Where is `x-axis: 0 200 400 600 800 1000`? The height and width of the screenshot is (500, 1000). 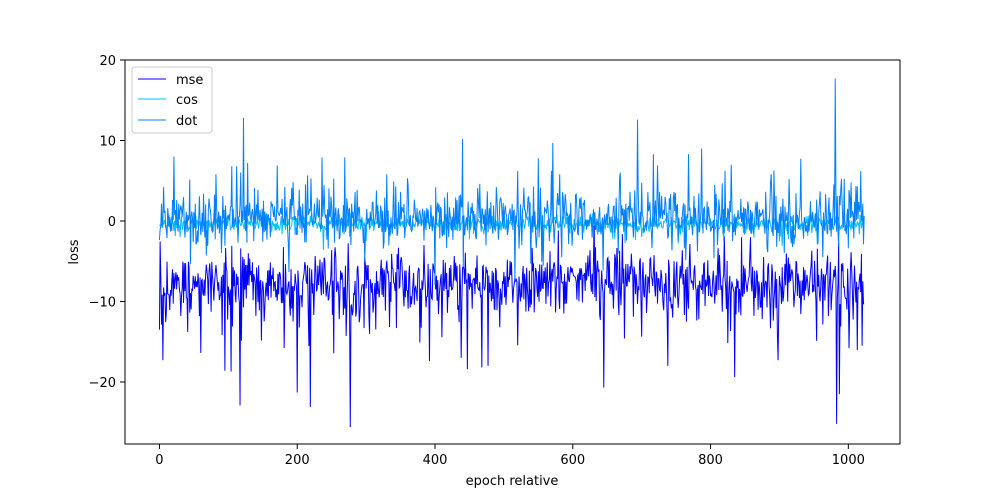 x-axis: 0 200 400 600 800 1000 is located at coordinates (510, 456).